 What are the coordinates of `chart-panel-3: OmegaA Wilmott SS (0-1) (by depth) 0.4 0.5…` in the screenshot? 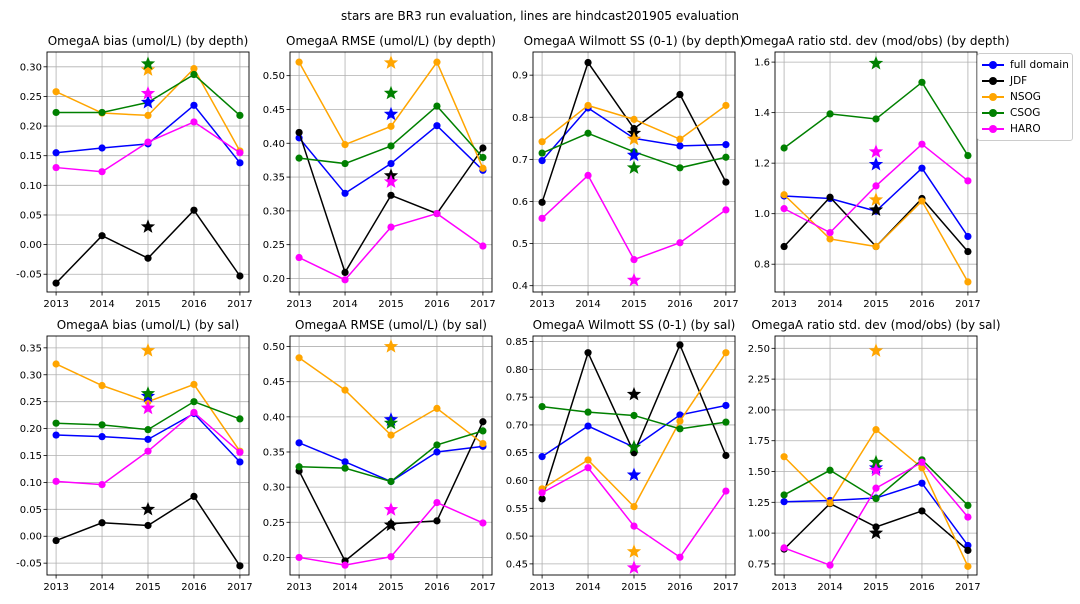 It's located at (628, 172).